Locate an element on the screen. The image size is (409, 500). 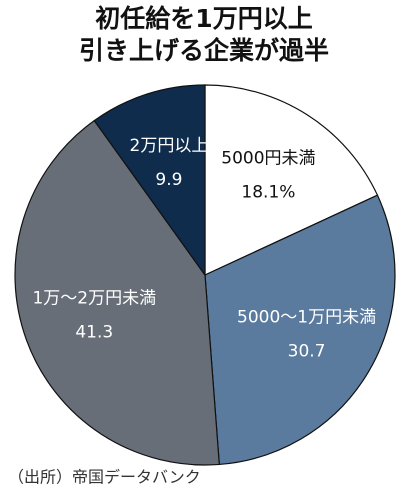
slice-label: 2万円以上 is located at coordinates (169, 146).